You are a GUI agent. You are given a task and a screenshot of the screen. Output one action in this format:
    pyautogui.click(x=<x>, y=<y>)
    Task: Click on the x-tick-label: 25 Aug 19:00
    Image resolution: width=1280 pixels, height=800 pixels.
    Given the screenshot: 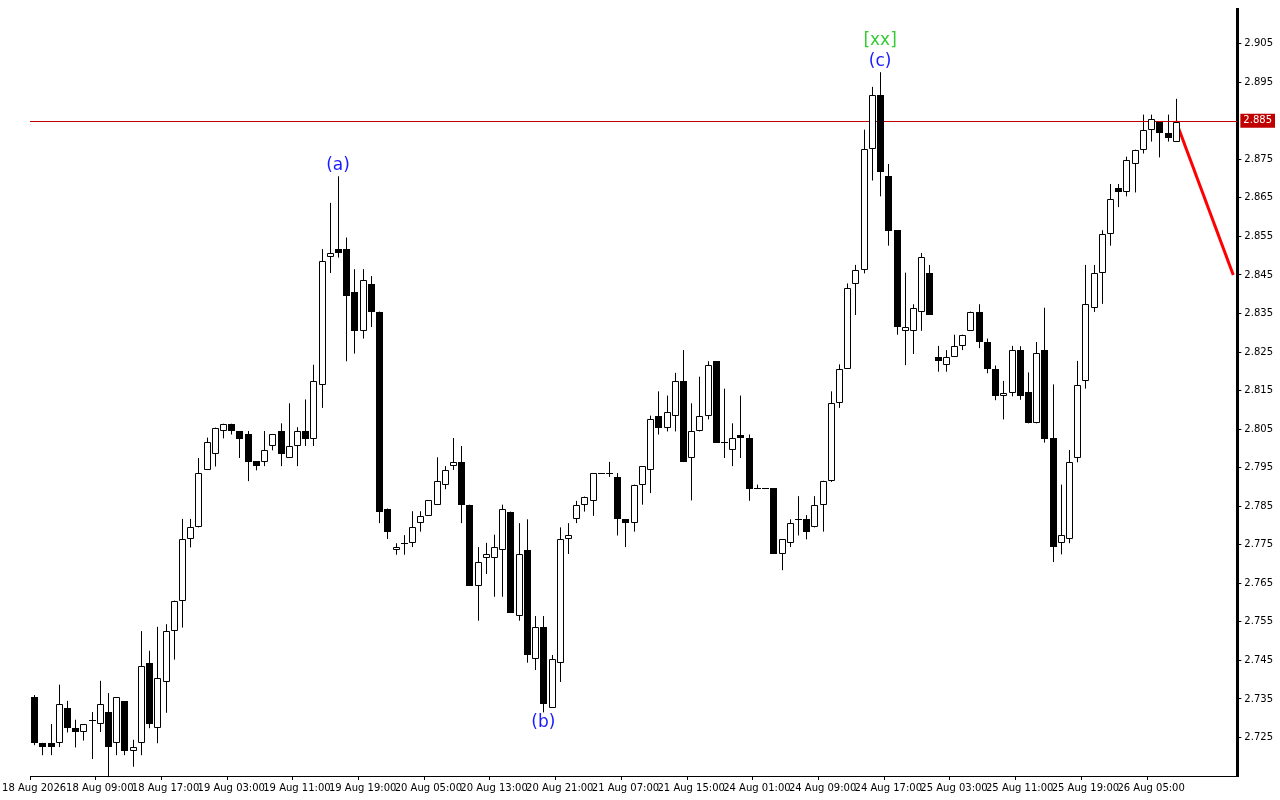 What is the action you would take?
    pyautogui.click(x=1085, y=787)
    